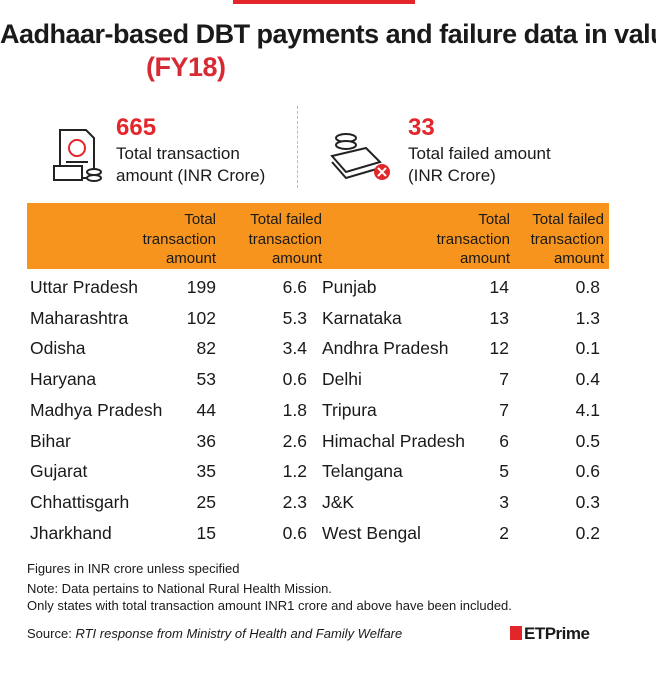 This screenshot has width=656, height=680. Describe the element at coordinates (294, 471) in the screenshot. I see `failed-amount: 1.2` at that location.